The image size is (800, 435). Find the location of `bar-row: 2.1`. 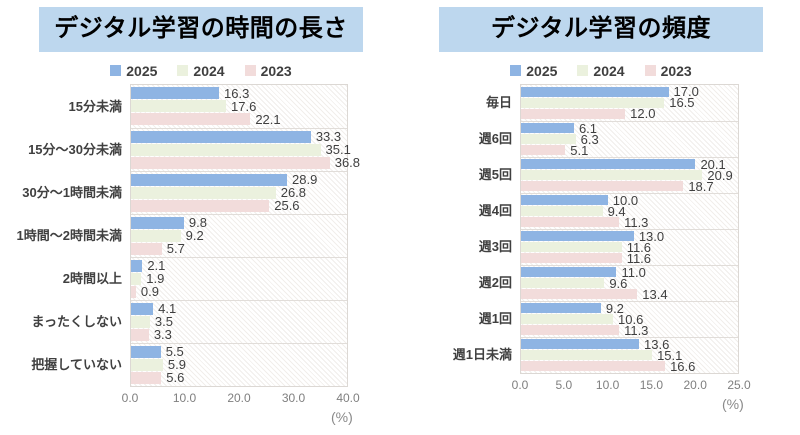

bar-row: 2.1 is located at coordinates (239, 265).